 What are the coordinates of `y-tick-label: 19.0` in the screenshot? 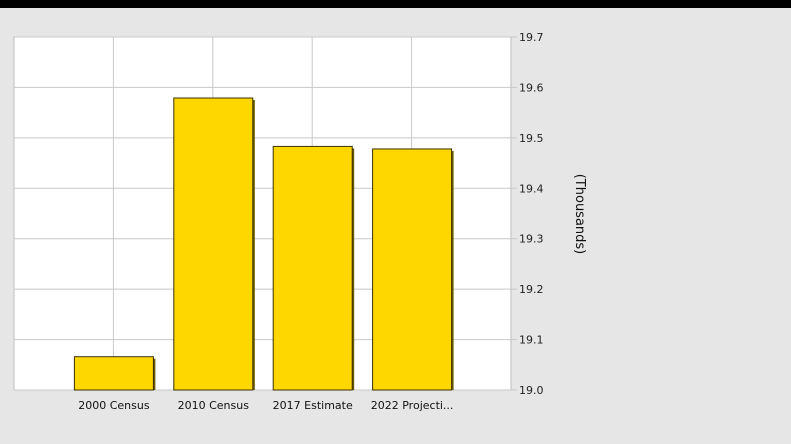 It's located at (531, 390).